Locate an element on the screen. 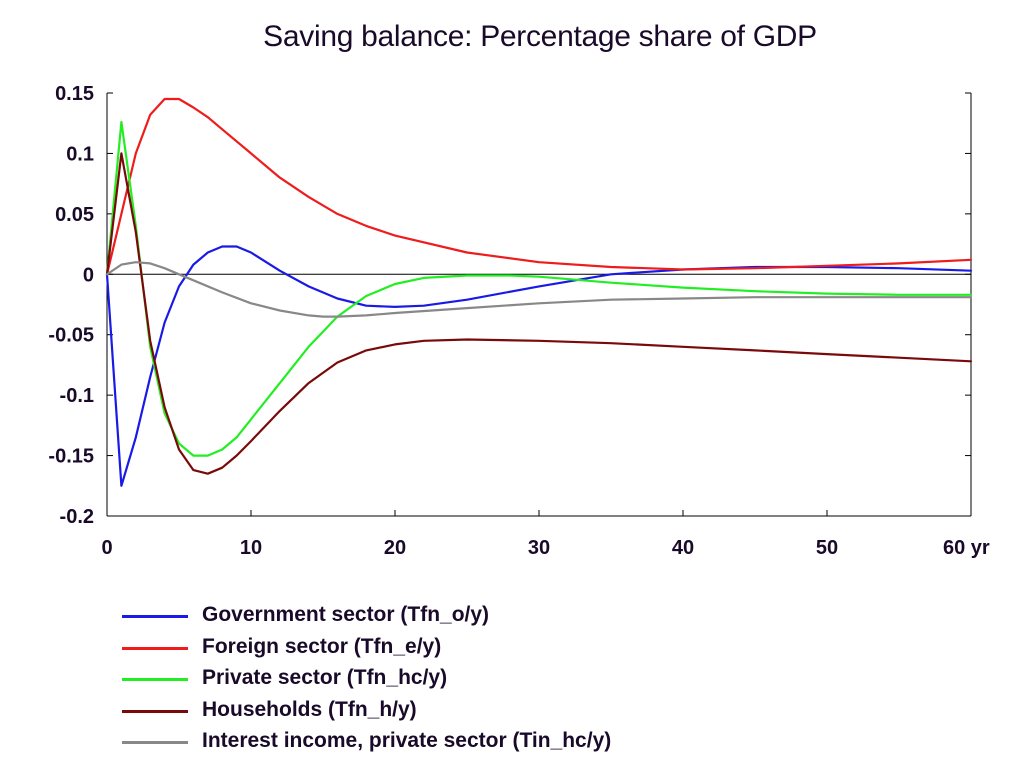 The width and height of the screenshot is (1024, 778). x-tick-label: 0 is located at coordinates (106, 548).